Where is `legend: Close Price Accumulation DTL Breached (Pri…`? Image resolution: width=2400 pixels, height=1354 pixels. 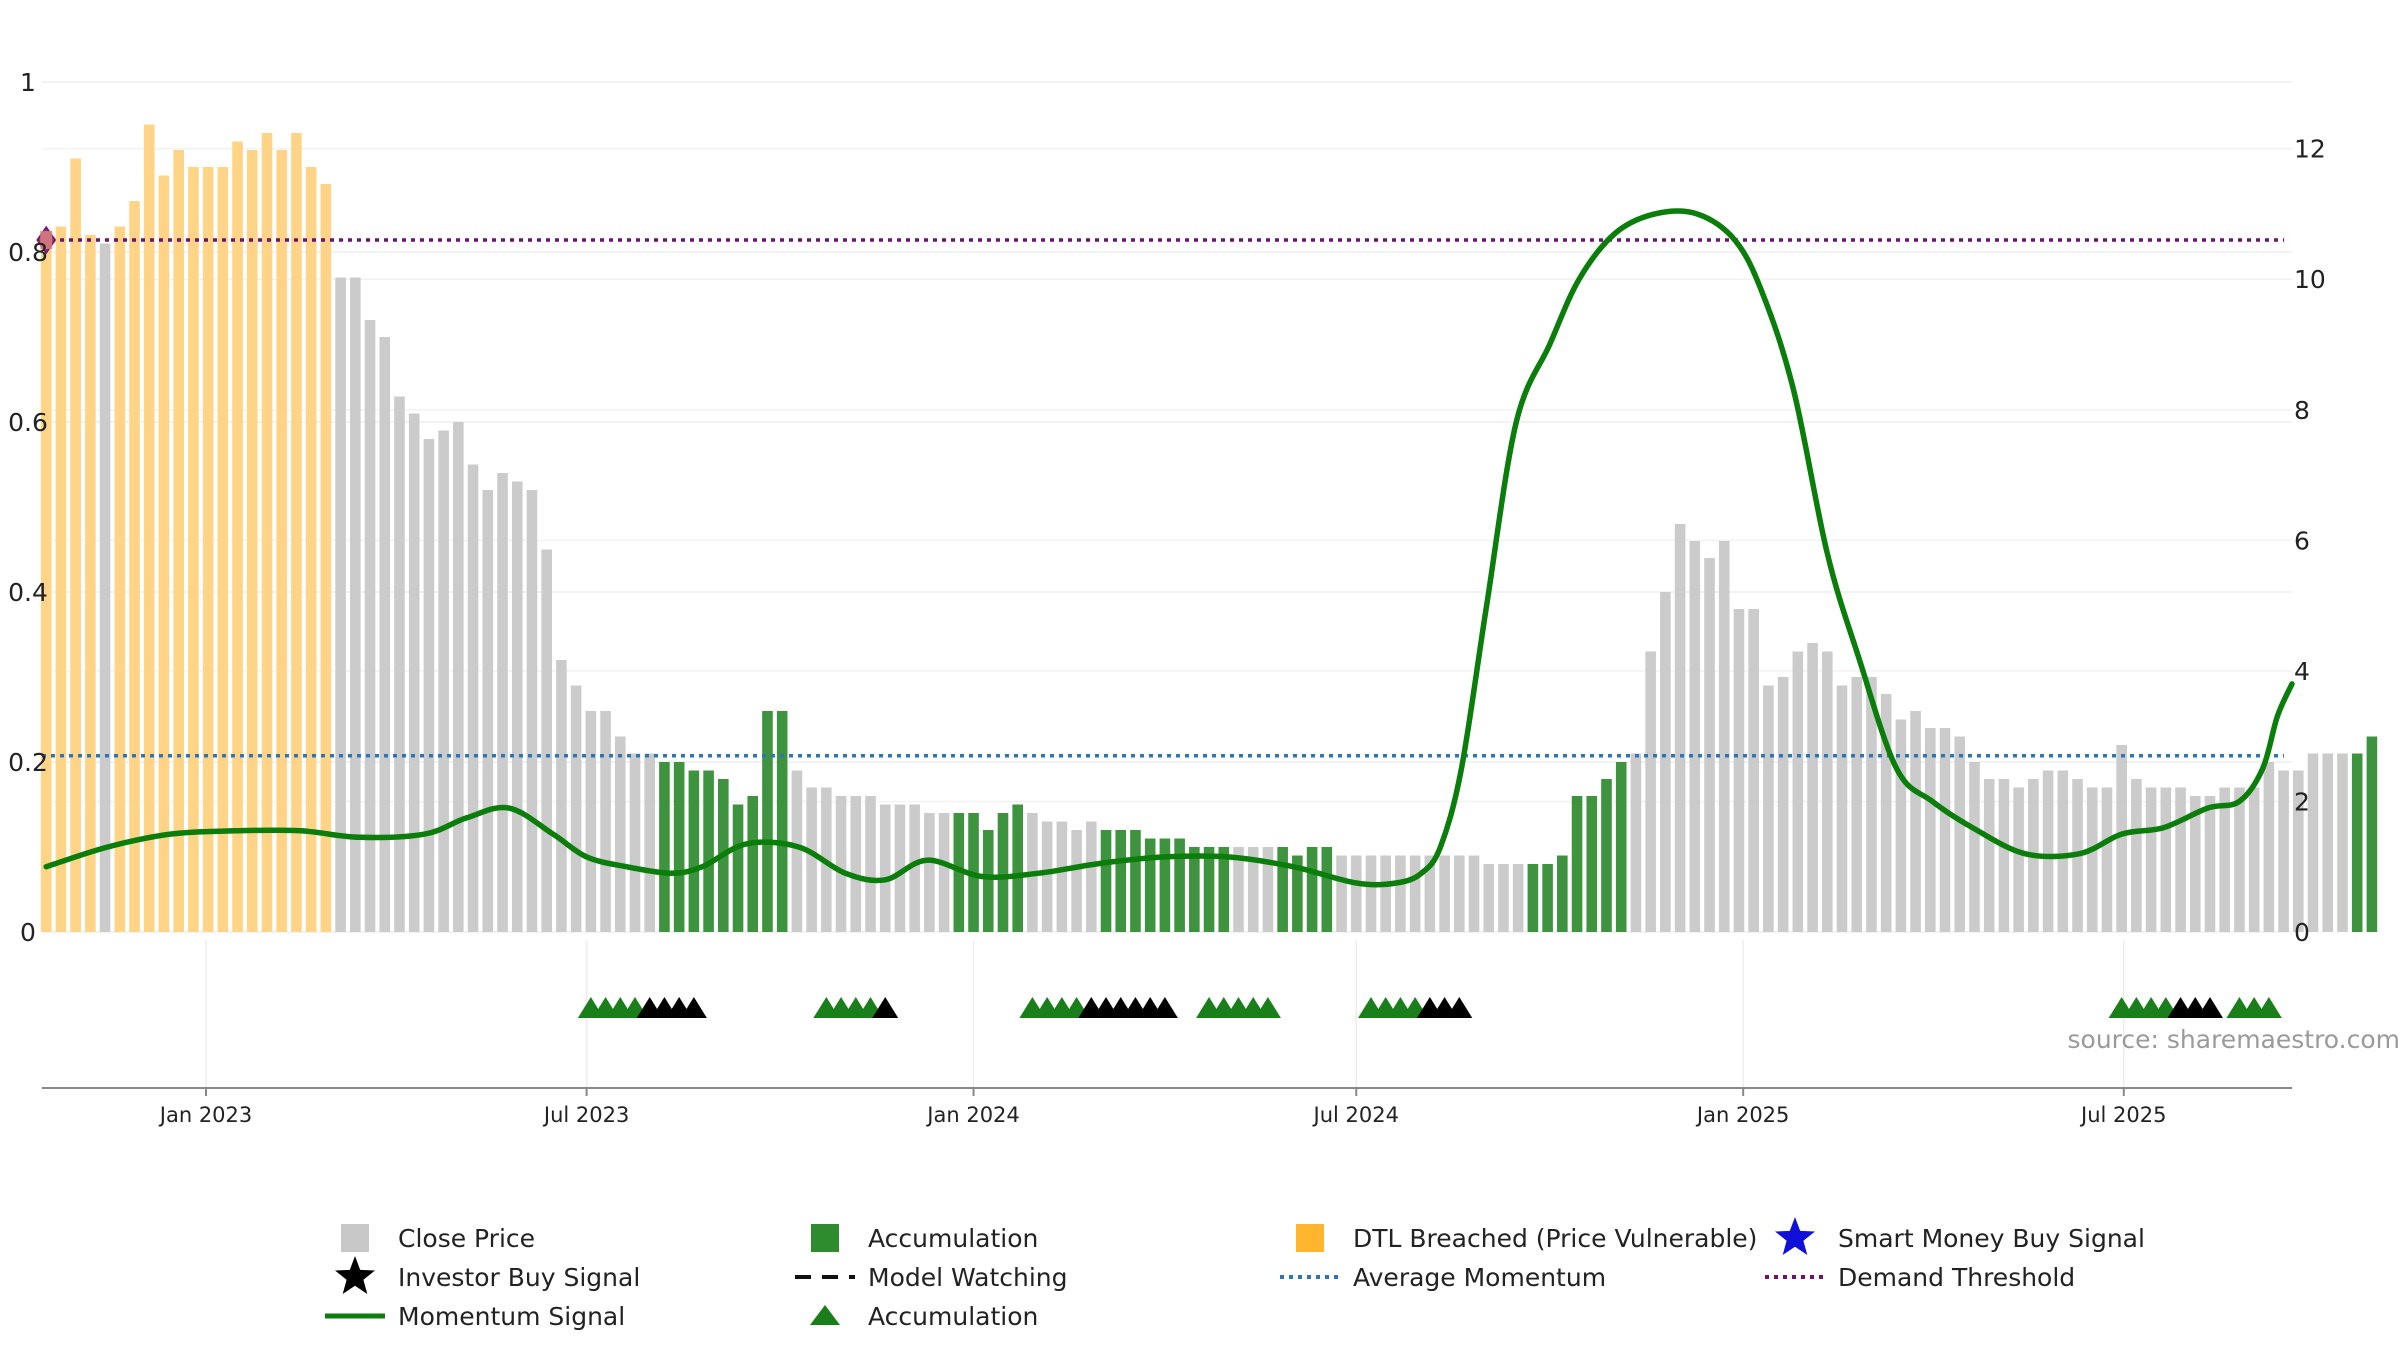
legend: Close Price Accumulation DTL Breached (Pri… is located at coordinates (1235, 1274).